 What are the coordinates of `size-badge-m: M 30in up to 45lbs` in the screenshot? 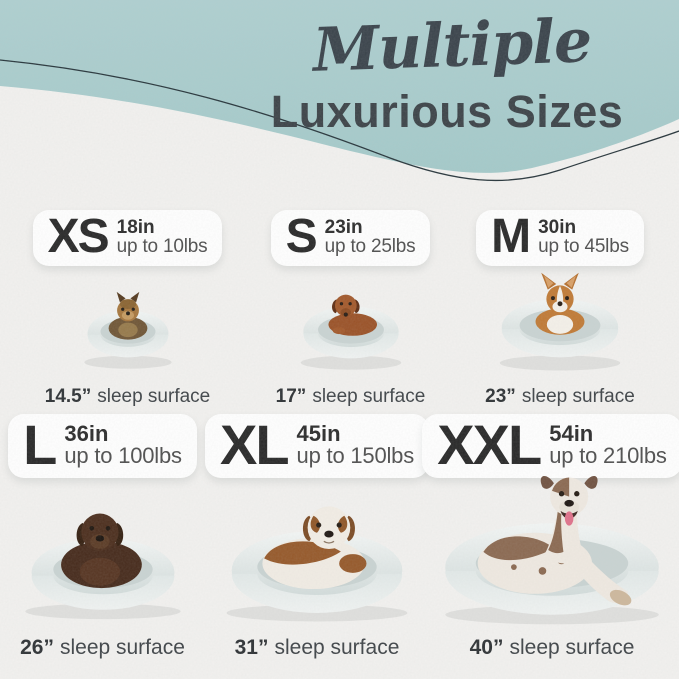 It's located at (560, 238).